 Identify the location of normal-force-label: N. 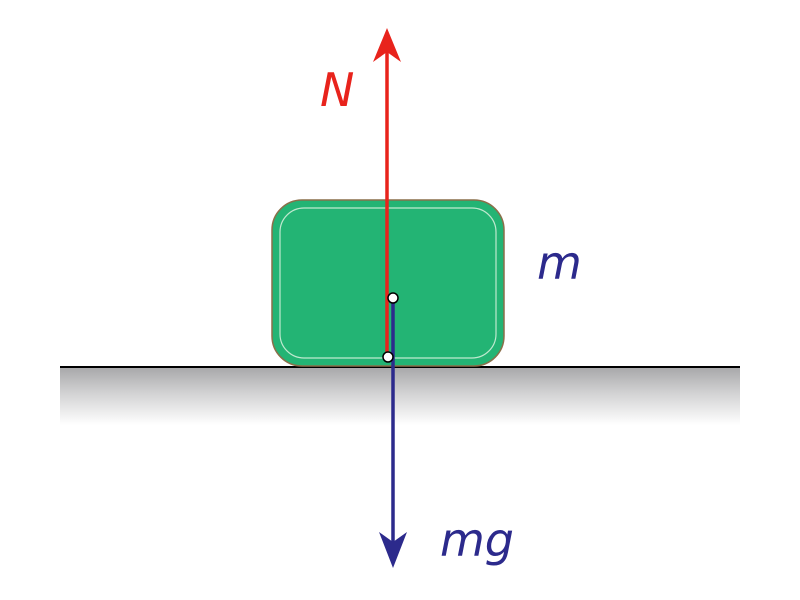
(337, 90).